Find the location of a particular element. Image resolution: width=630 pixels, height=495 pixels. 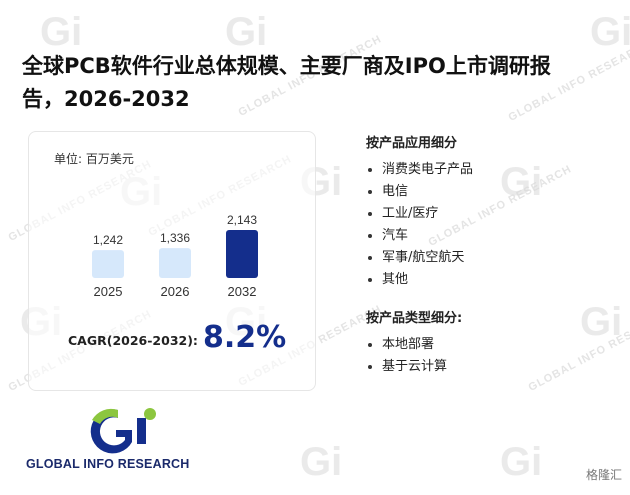

application-segment-section: 按产品应用细分 消费类电子产品 电信 工业/医疗 汽车 军事/航空航天 其他 is located at coordinates (419, 211).